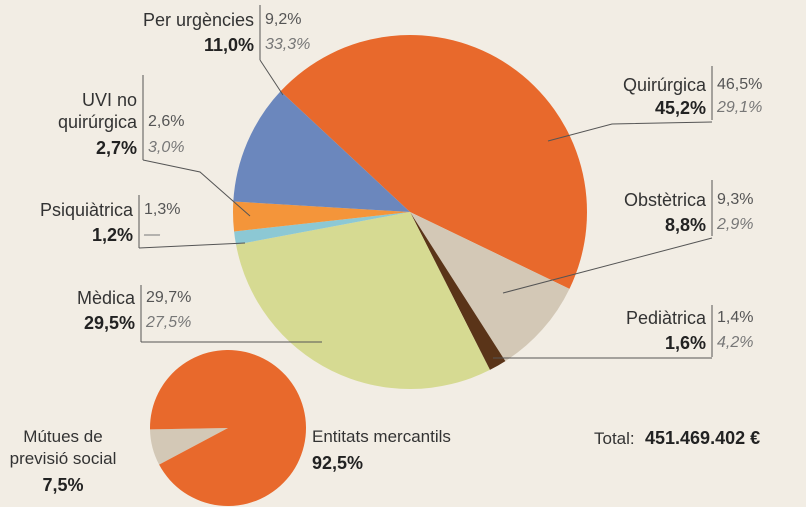 This screenshot has height=507, width=806. Describe the element at coordinates (116, 148) in the screenshot. I see `slice-value: 2,7%` at that location.